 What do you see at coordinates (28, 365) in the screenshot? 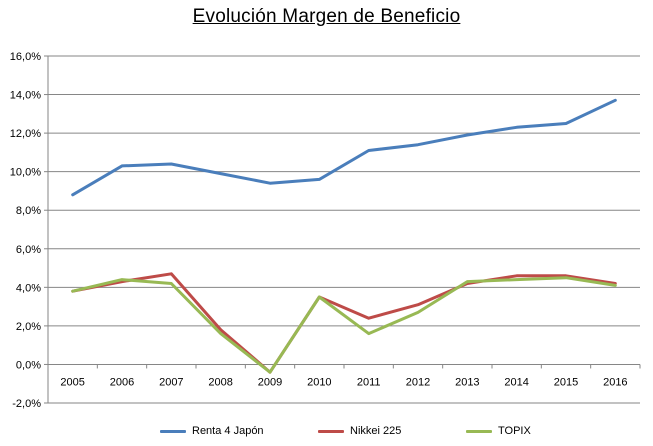
I see `y-tick-label: 0,0%` at bounding box center [28, 365].